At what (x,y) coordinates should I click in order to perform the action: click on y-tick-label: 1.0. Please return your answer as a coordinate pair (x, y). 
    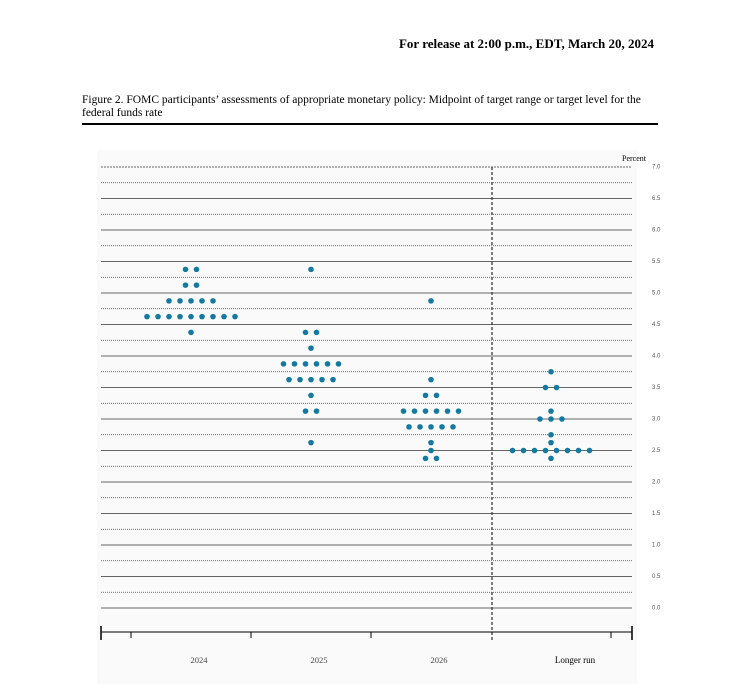
    Looking at the image, I should click on (656, 546).